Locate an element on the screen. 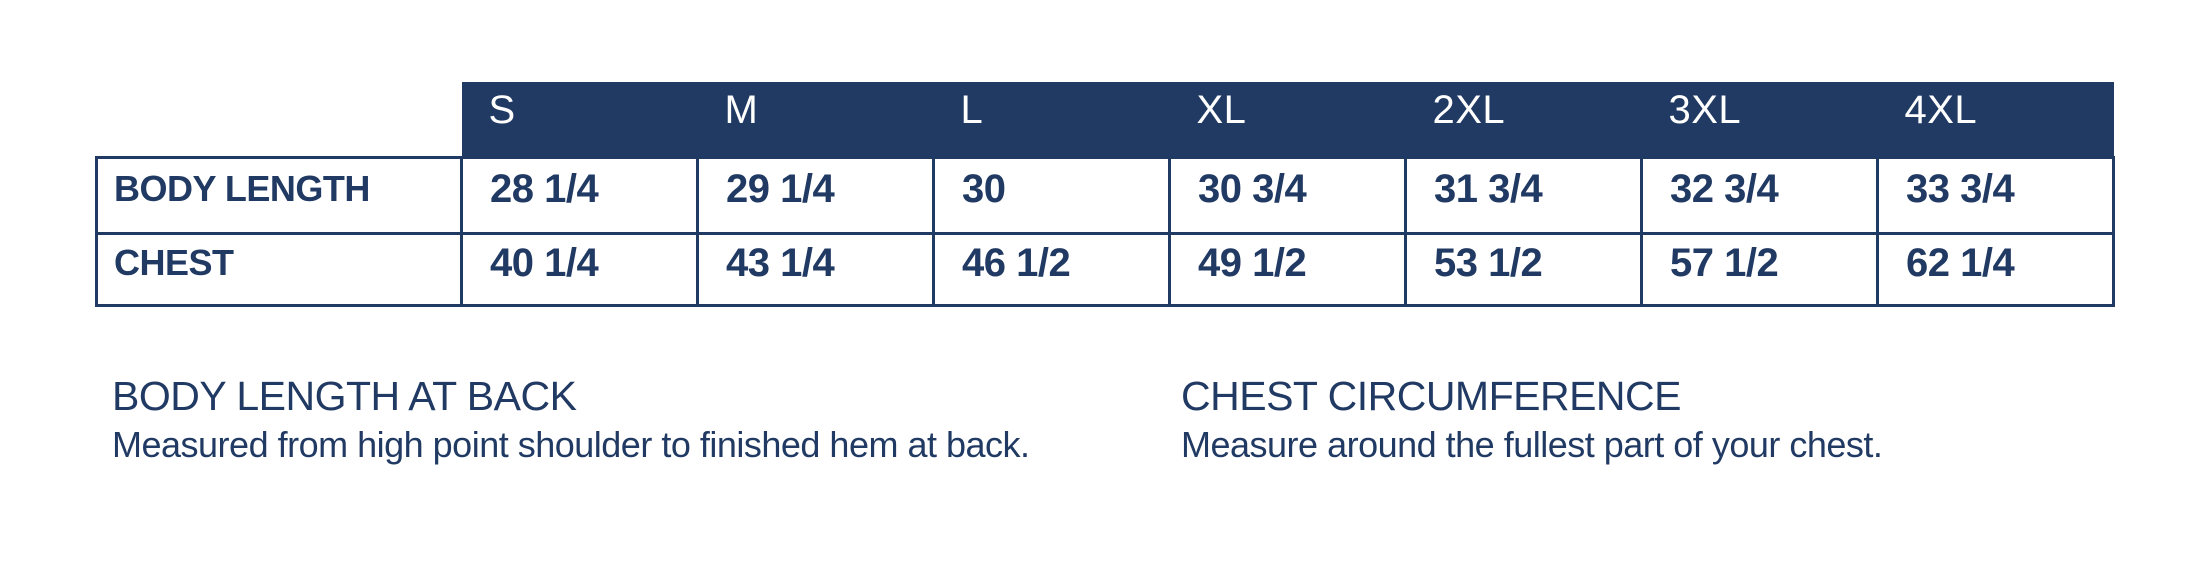  row-label-chest: CHEST is located at coordinates (279, 269).